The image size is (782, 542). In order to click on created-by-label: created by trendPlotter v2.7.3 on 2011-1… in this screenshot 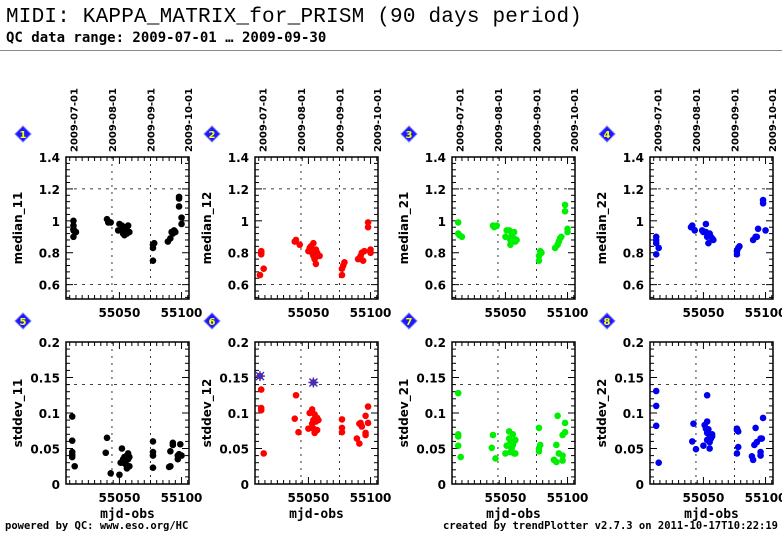, I will do `click(610, 526)`.